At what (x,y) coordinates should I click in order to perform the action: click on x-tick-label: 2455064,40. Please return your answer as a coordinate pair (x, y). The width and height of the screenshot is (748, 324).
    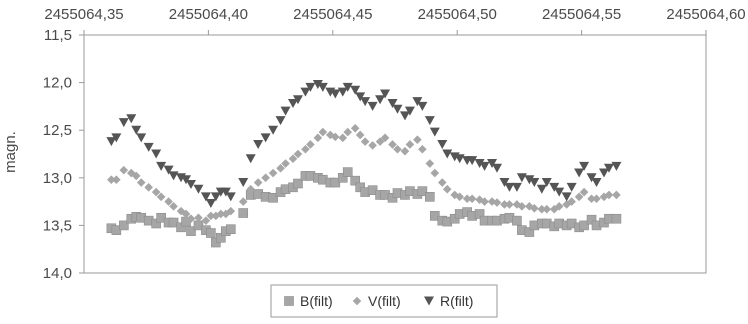
    Looking at the image, I should click on (208, 14).